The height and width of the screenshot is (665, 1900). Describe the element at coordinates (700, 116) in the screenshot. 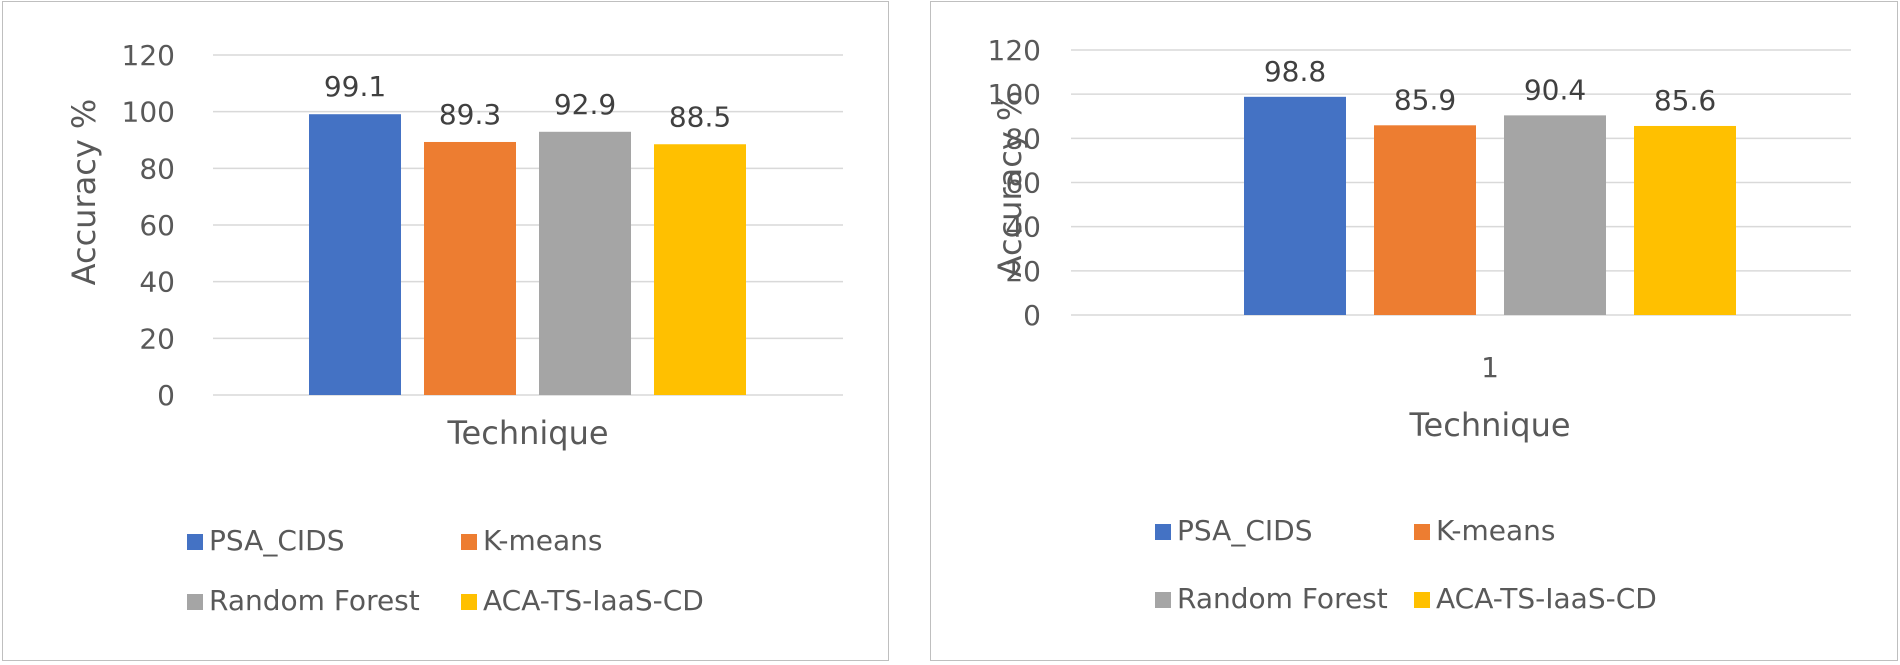

I see `data-label: 88.5` at that location.